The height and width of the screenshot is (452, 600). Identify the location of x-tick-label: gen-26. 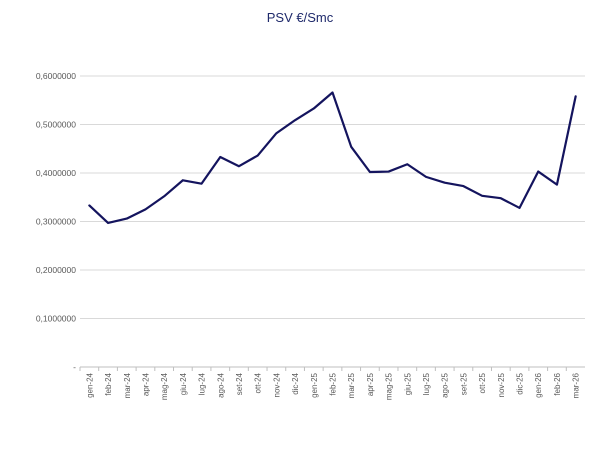
(538, 384).